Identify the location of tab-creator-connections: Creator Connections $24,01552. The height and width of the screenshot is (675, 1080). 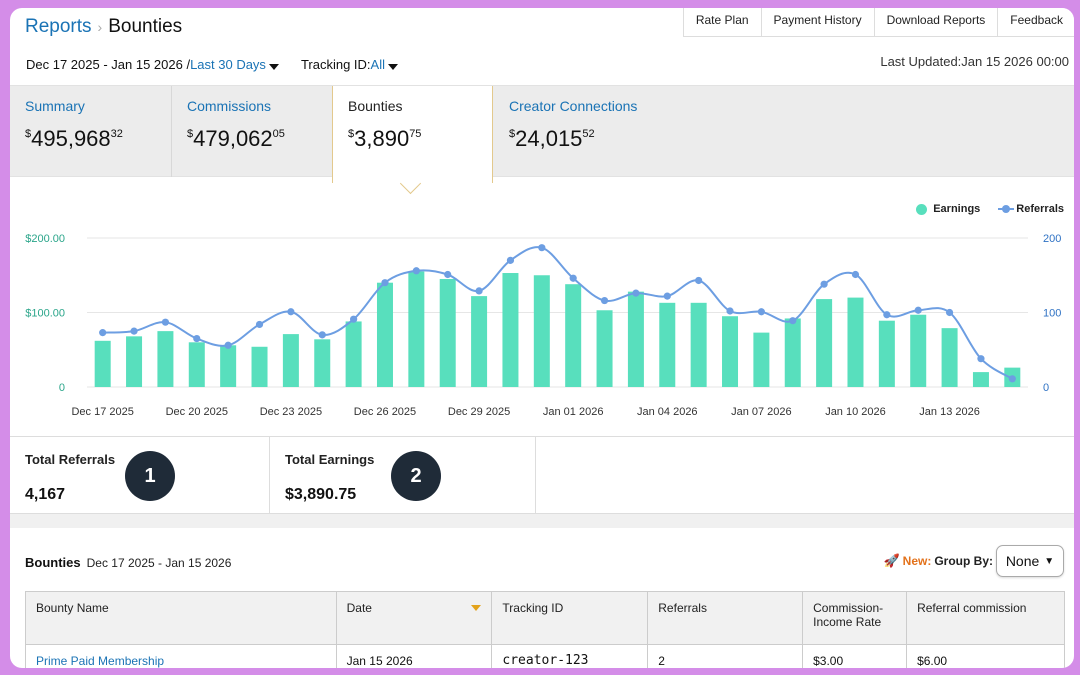
(589, 131).